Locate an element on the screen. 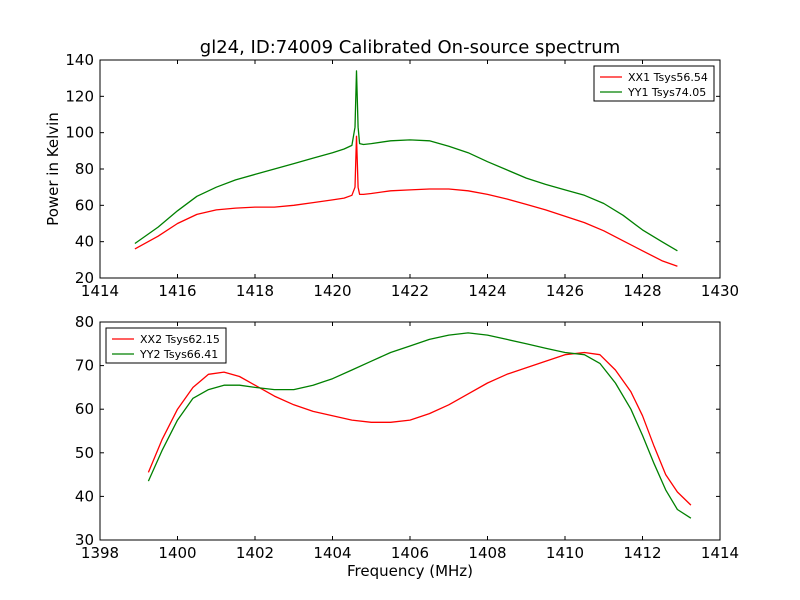 The height and width of the screenshot is (600, 800). legend-2: XX2 Tsys62.15 YY2 Tsys66.41 is located at coordinates (166, 345).